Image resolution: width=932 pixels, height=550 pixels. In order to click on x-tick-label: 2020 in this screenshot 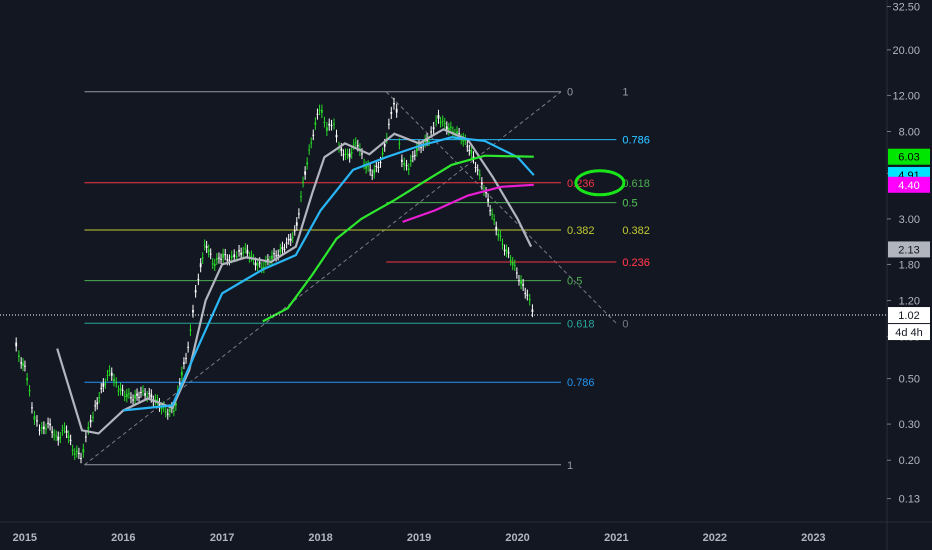, I will do `click(517, 538)`.